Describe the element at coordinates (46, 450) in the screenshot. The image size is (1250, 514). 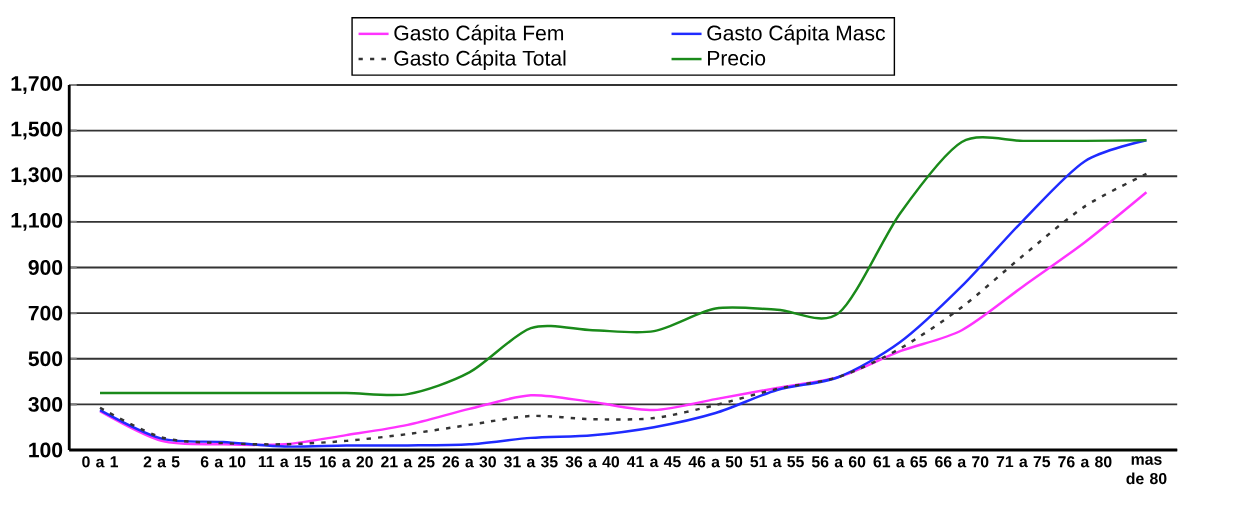
I see `y-tick-label: 100` at that location.